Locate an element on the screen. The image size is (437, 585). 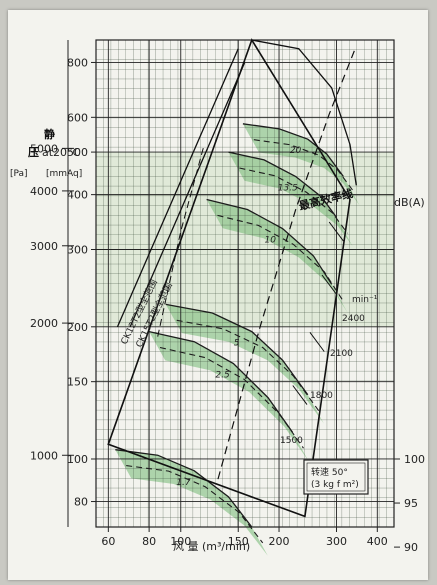
x-tick-label: 300 is located at coordinates (336, 541).